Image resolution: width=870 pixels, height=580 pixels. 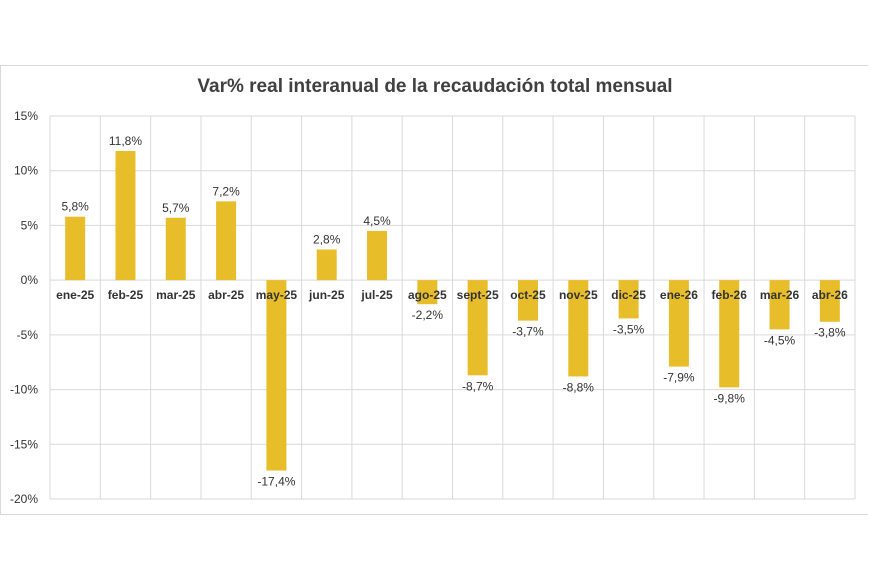 I want to click on y-tick-label: 10%, so click(x=26, y=171).